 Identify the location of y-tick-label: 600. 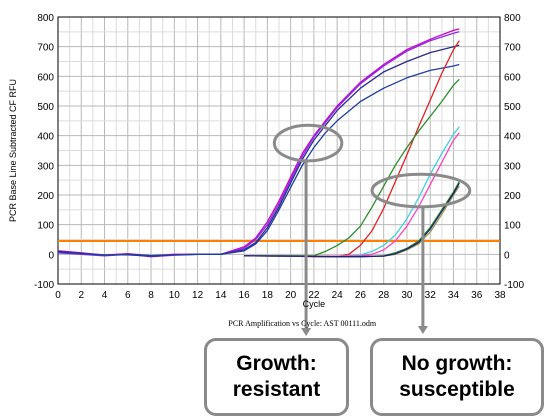
(45, 77).